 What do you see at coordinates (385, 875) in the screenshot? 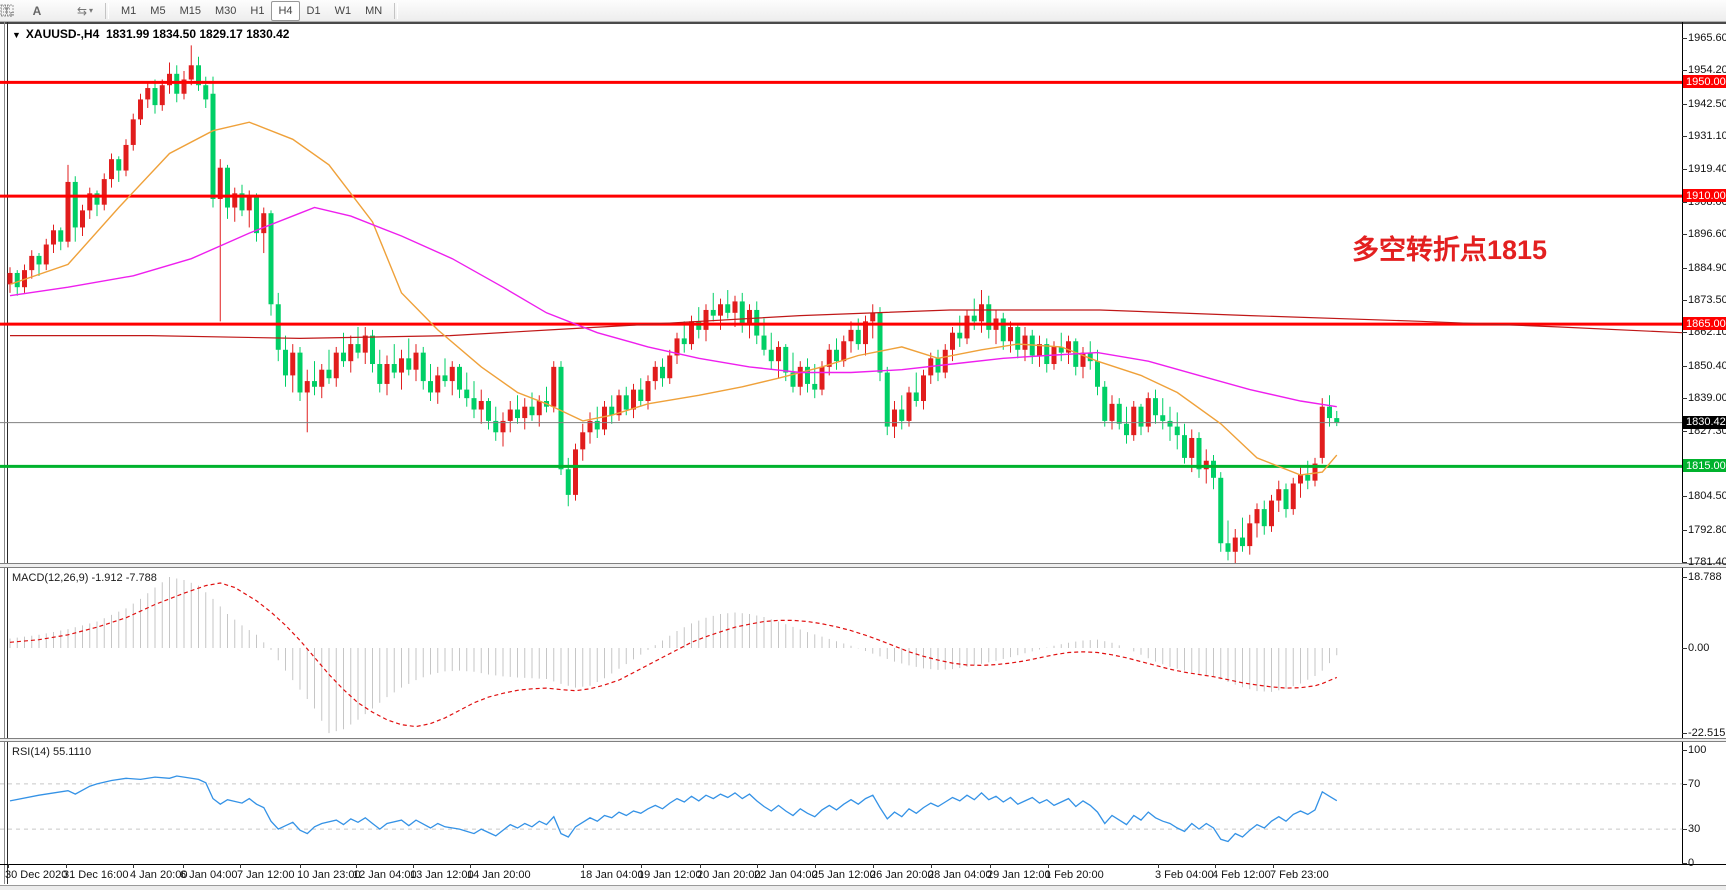
I see `time-tick-label: 12 Jan 04:00` at bounding box center [385, 875].